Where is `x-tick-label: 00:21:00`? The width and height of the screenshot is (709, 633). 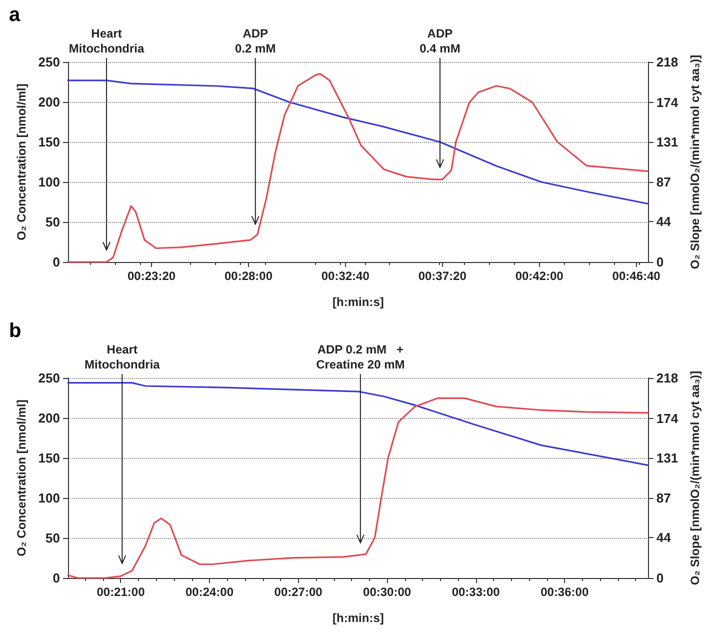
x-tick-label: 00:21:00 is located at coordinates (121, 592).